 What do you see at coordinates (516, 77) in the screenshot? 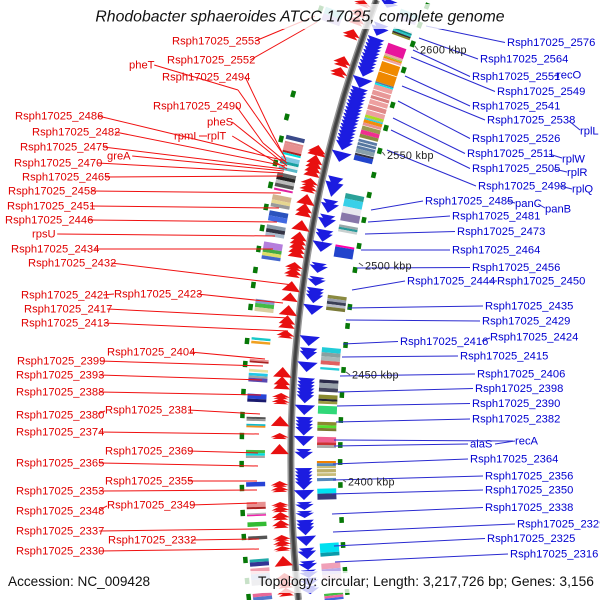
I see `svg-text: Rsph17025_2551` at bounding box center [516, 77].